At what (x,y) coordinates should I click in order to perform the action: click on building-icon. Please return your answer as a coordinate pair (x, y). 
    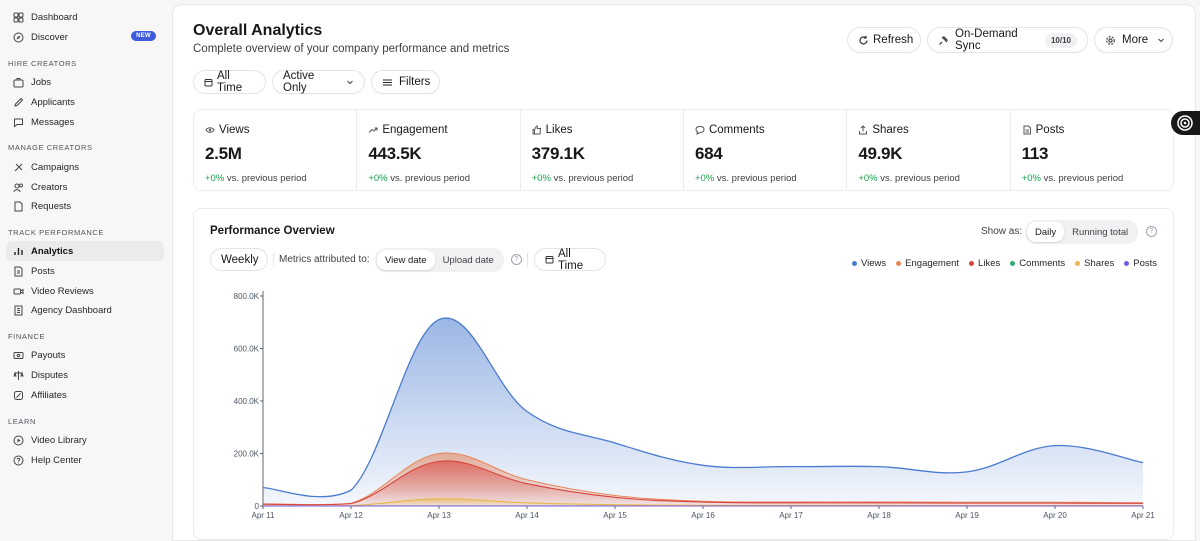
    Looking at the image, I should click on (18, 310).